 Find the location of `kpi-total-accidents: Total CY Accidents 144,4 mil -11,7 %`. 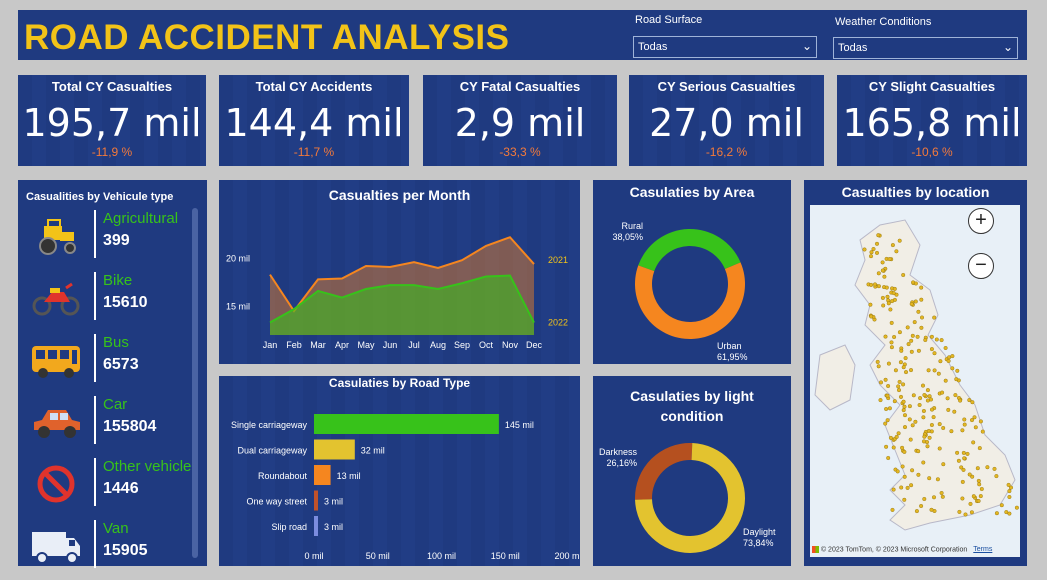

kpi-total-accidents: Total CY Accidents 144,4 mil -11,7 % is located at coordinates (314, 120).